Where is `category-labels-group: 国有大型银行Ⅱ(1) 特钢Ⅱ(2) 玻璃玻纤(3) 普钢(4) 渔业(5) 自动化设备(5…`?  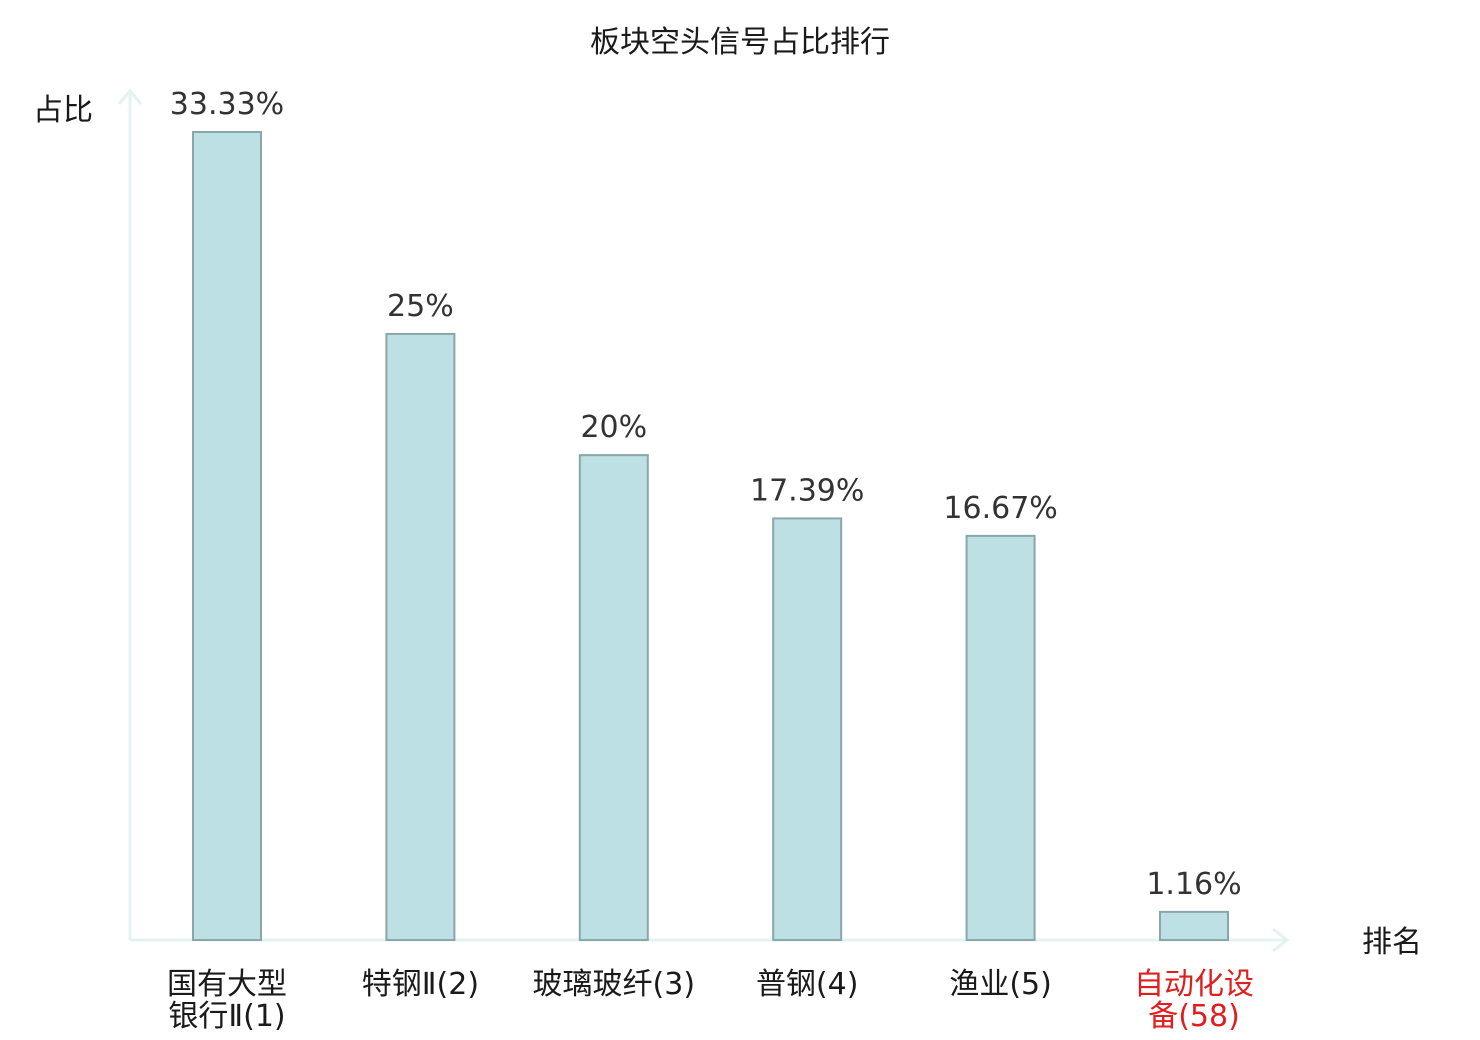 category-labels-group: 国有大型银行Ⅱ(1) 特钢Ⅱ(2) 玻璃玻纤(3) 普钢(4) 渔业(5) 自动化设备(5… is located at coordinates (710, 1000).